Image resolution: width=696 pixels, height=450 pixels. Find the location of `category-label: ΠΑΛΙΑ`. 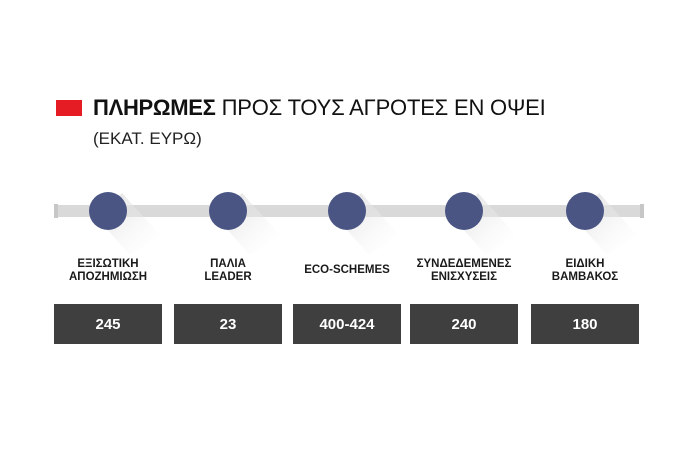

category-label: ΠΑΛΙΑ is located at coordinates (228, 264).